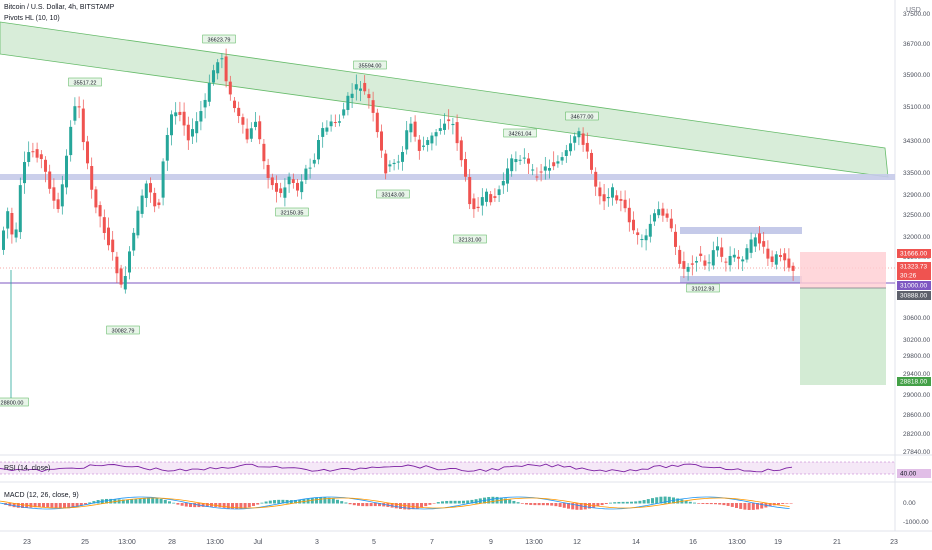 Image resolution: width=932 pixels, height=550 pixels. Describe the element at coordinates (843, 270) in the screenshot. I see `stop-zone` at that location.